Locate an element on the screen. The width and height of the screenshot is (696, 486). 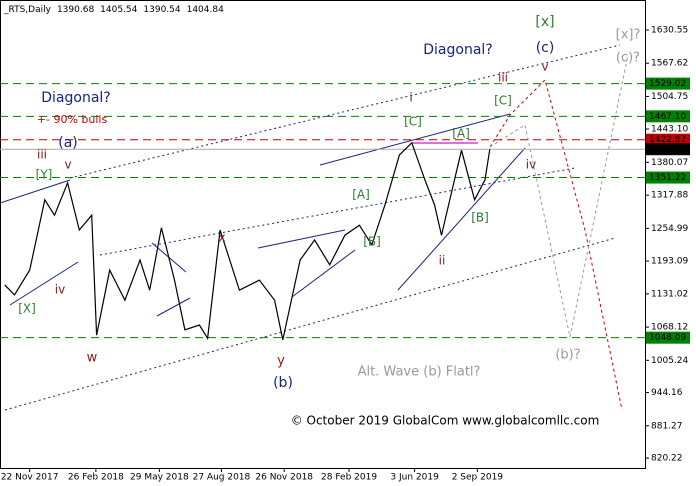
wave-label: [Y] is located at coordinates (44, 175).